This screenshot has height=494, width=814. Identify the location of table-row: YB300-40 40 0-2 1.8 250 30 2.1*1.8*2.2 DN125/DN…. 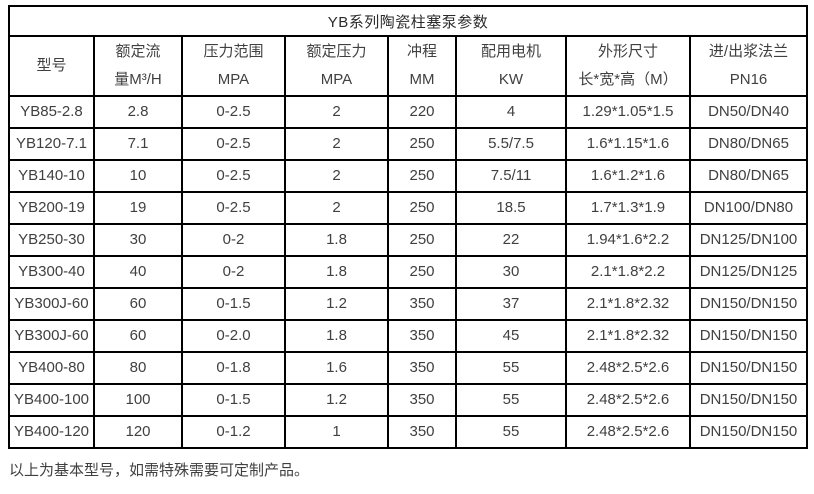
(408, 272).